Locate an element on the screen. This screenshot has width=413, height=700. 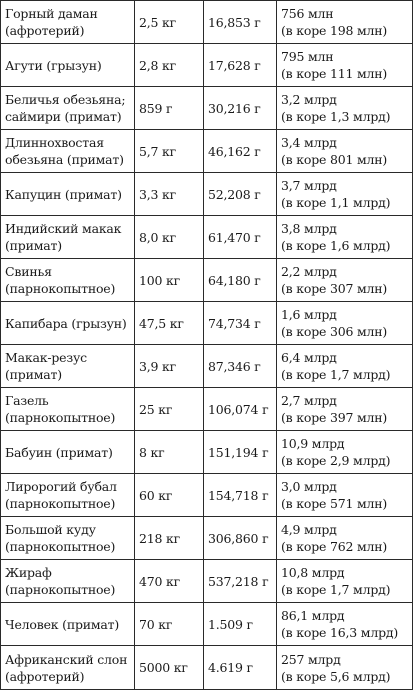
neuron-total: 756 млн is located at coordinates (307, 13).